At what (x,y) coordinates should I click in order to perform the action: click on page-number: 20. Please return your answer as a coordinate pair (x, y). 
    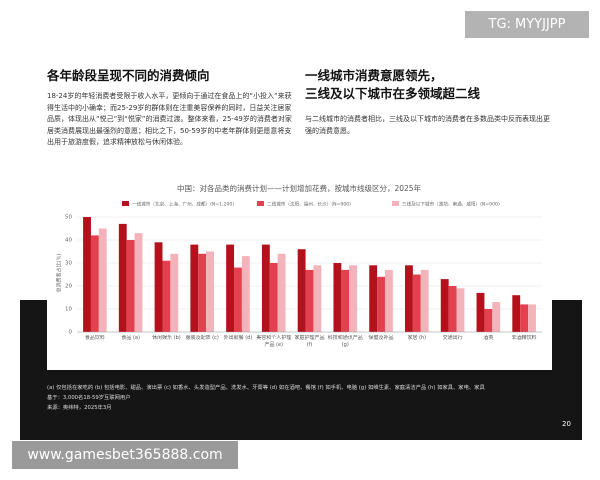
    Looking at the image, I should click on (566, 424).